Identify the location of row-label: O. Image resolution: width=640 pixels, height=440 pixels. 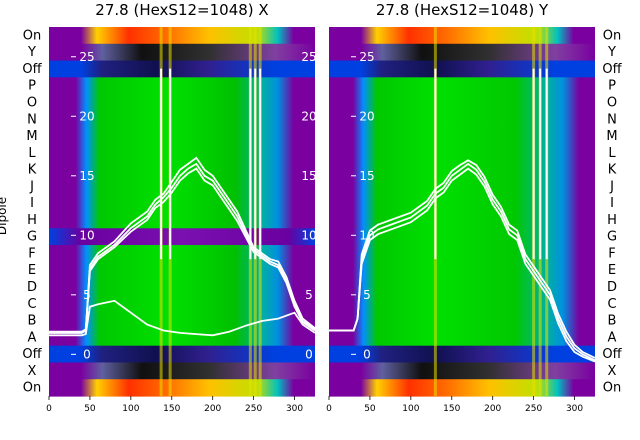
(612, 102).